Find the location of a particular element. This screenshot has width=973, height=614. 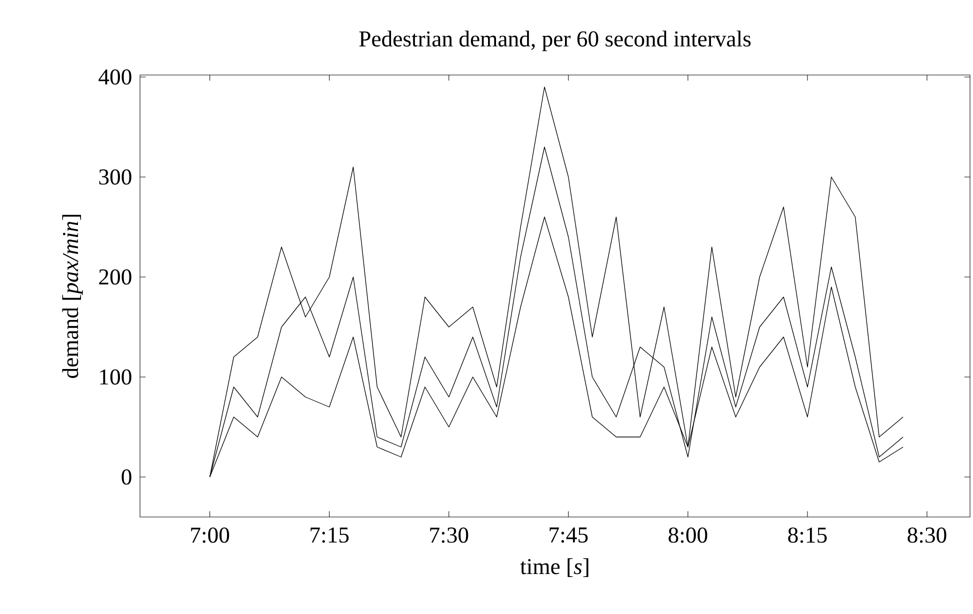

x-axis-title: time [s] is located at coordinates (554, 568).